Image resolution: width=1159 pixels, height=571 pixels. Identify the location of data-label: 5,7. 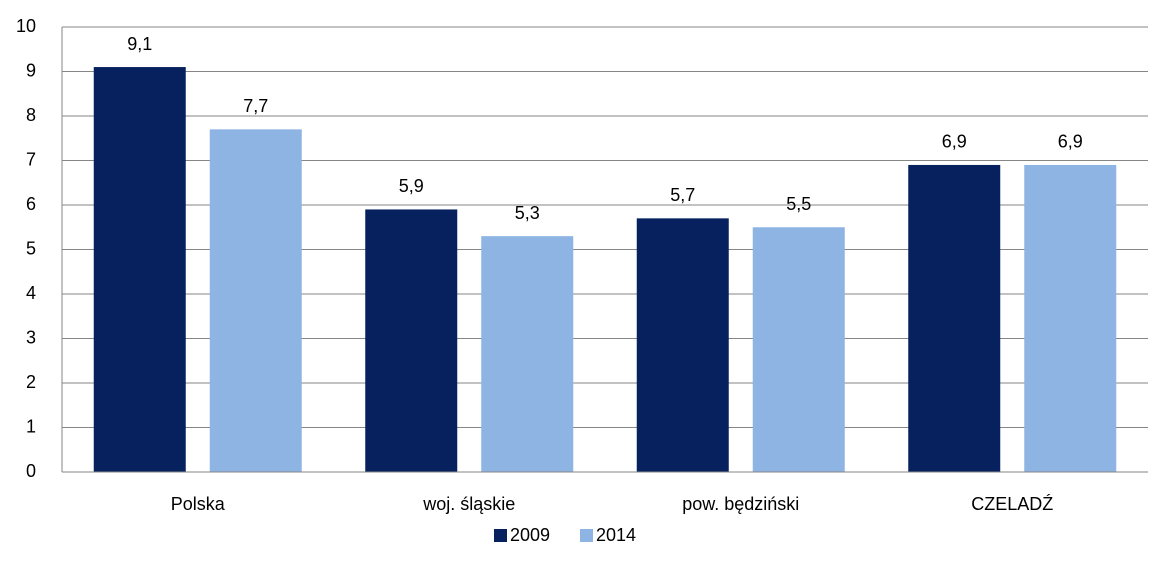
(682, 195).